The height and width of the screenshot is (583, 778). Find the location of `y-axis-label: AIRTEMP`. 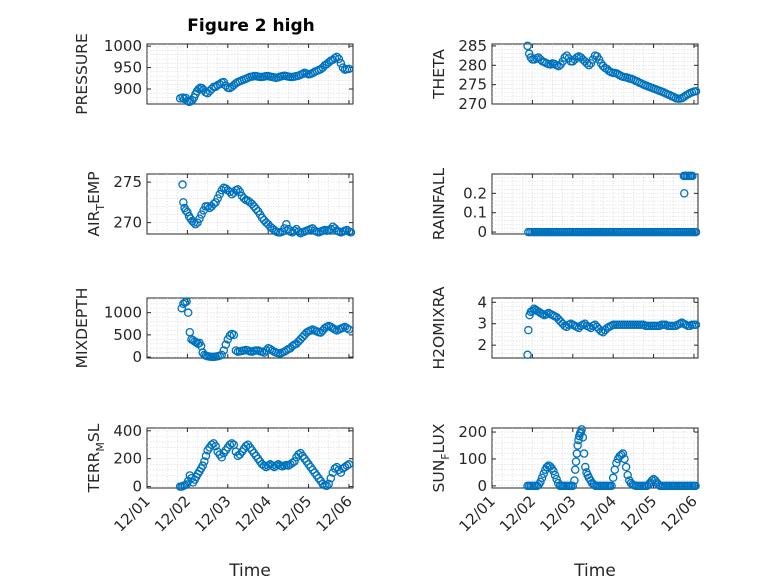

y-axis-label: AIRTEMP is located at coordinates (96, 203).